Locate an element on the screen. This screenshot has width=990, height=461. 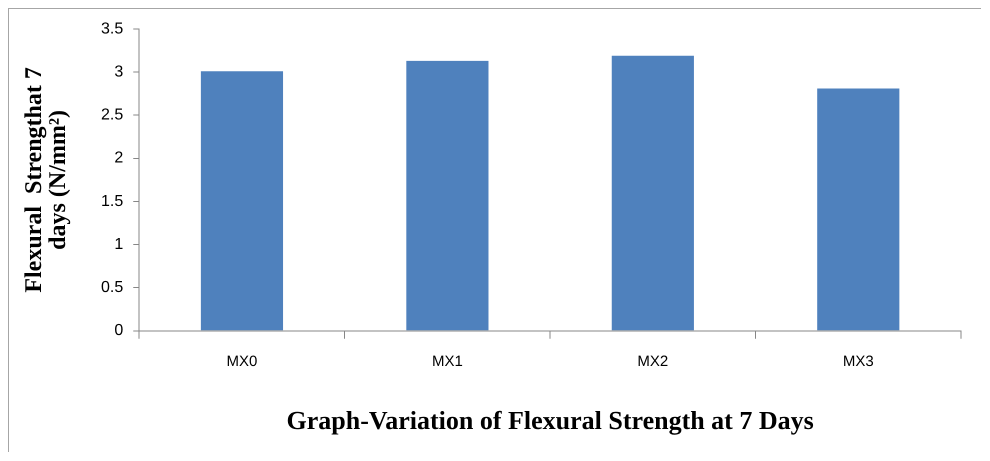
y-tick-label: 2.5 is located at coordinates (112, 115).